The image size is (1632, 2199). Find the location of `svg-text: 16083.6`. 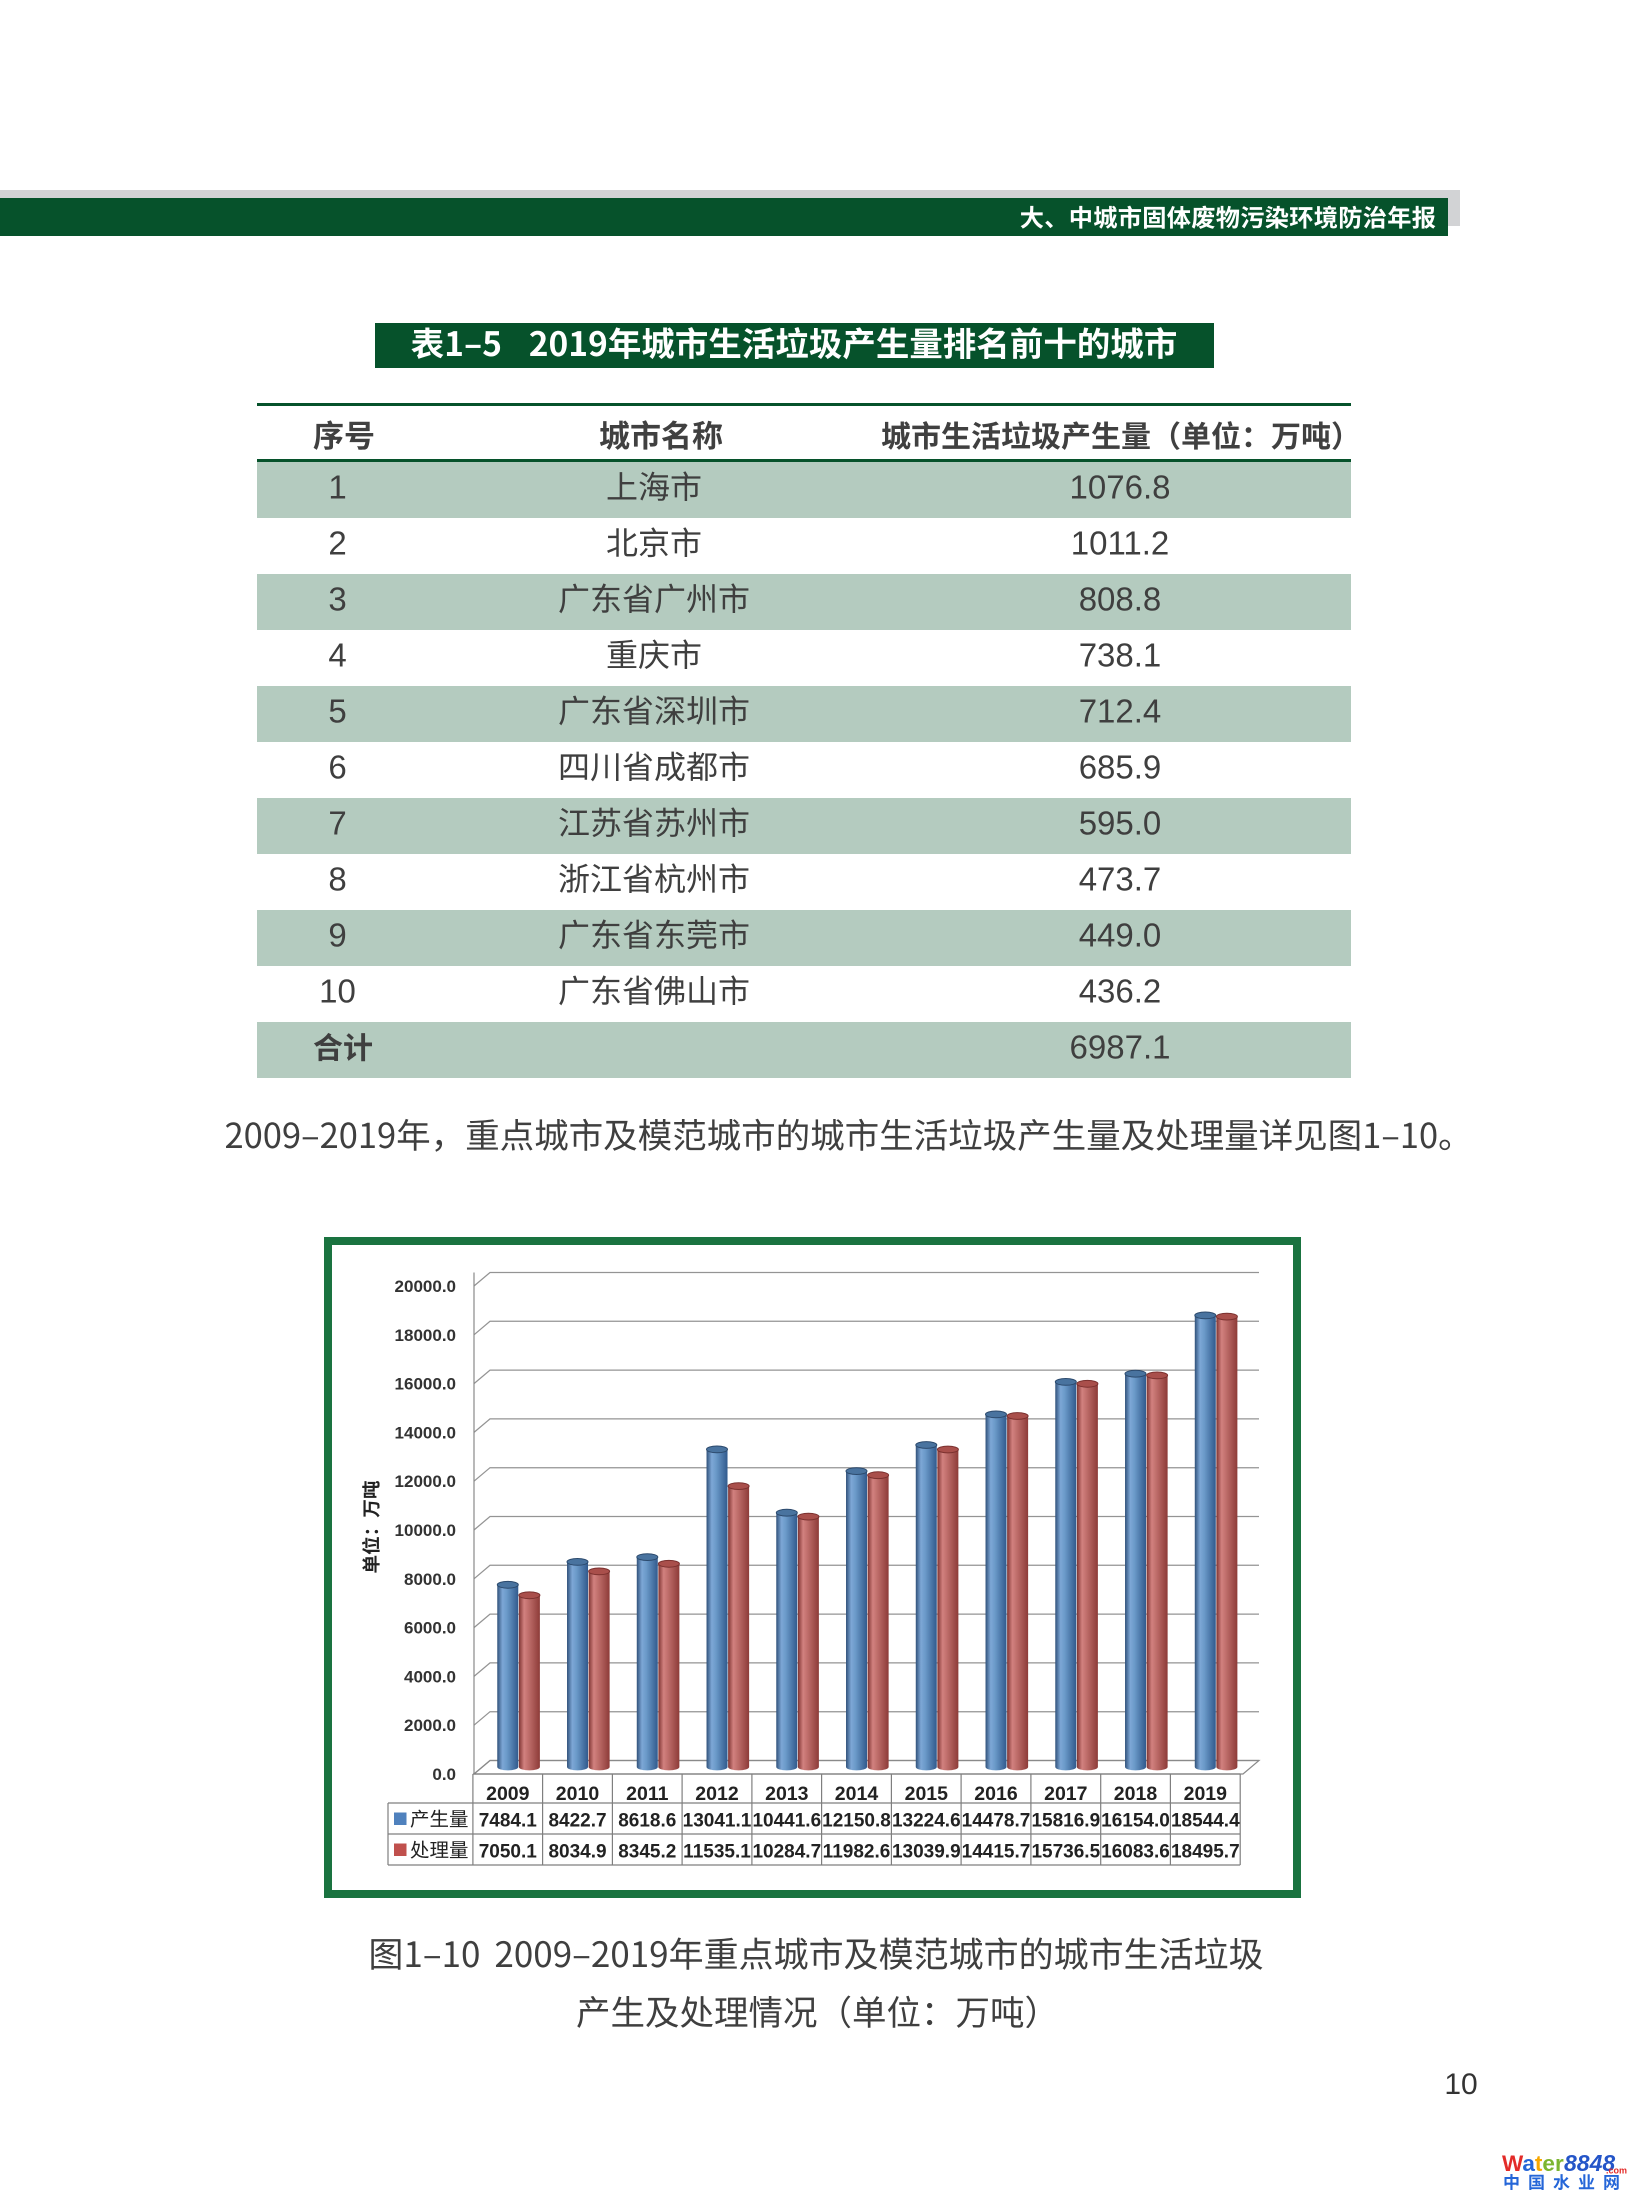

svg-text: 16083.6 is located at coordinates (1135, 1851).